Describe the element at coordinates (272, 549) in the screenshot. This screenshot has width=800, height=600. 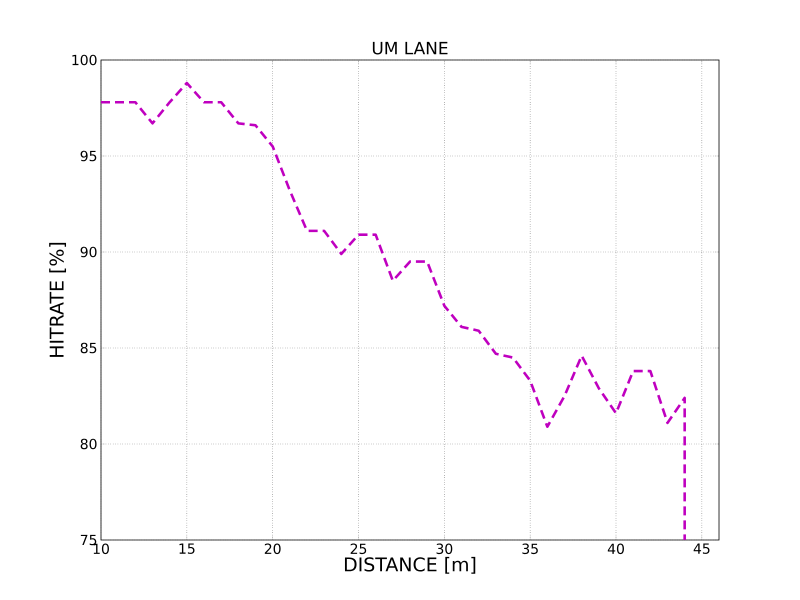
I see `x-tick-label: 20` at that location.